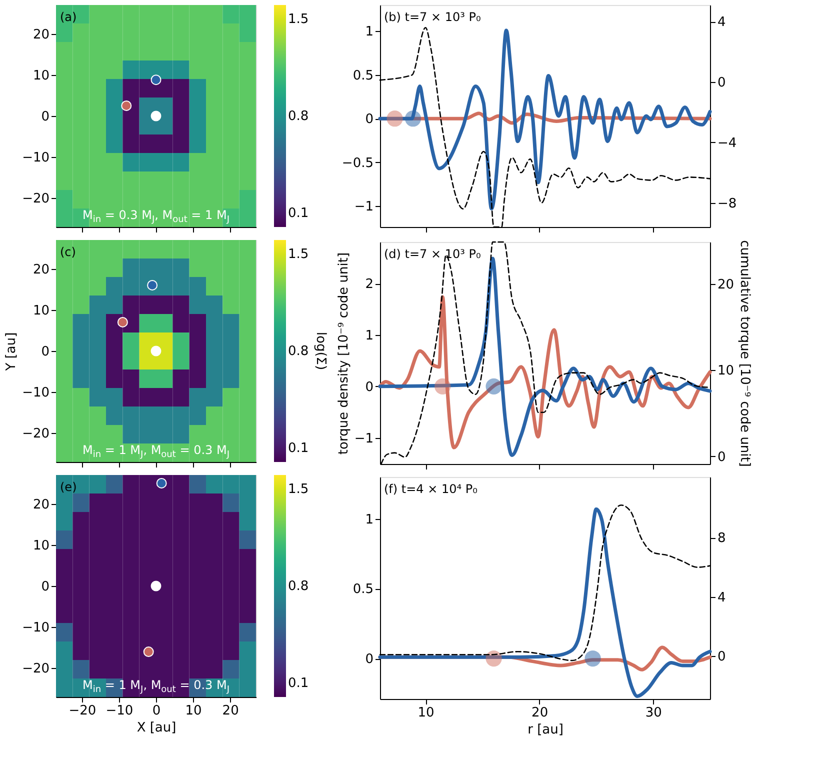  I want to click on x-tick-label: −20, so click(82, 711).